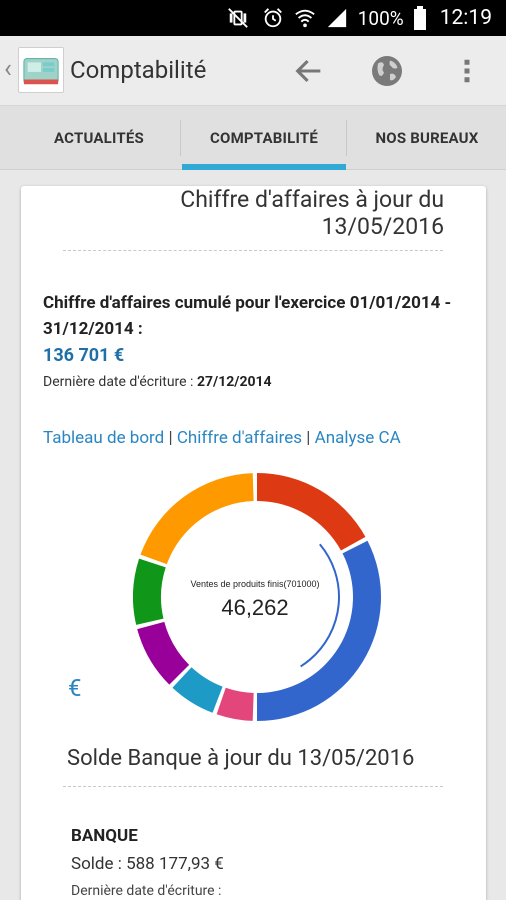 The height and width of the screenshot is (900, 506). I want to click on clock: 12:19, so click(465, 18).